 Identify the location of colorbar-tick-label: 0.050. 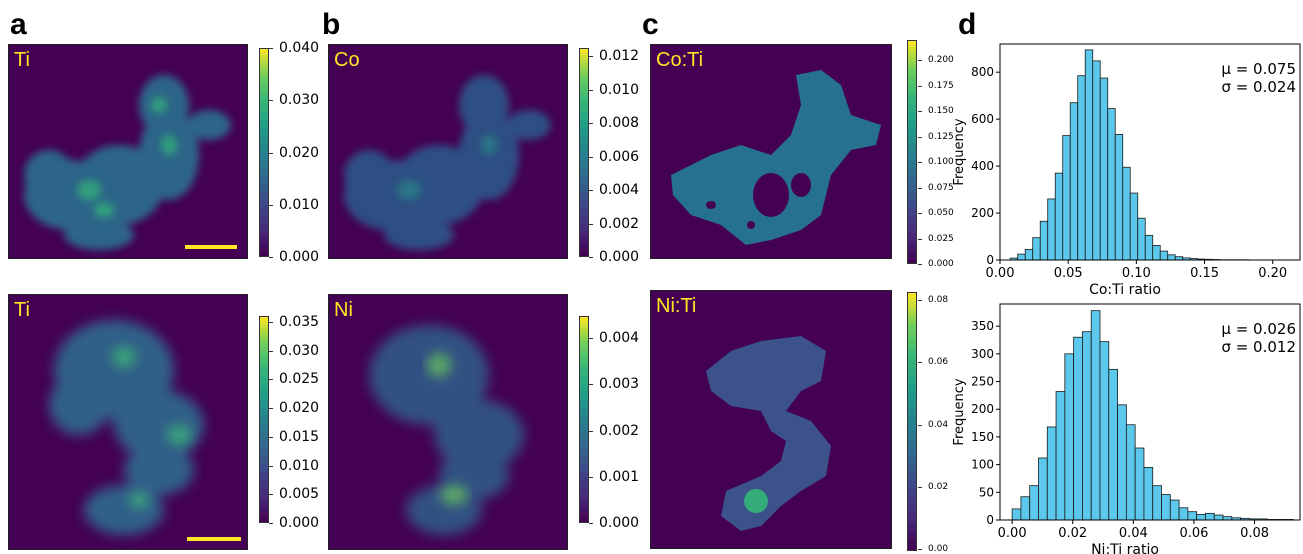
(941, 213).